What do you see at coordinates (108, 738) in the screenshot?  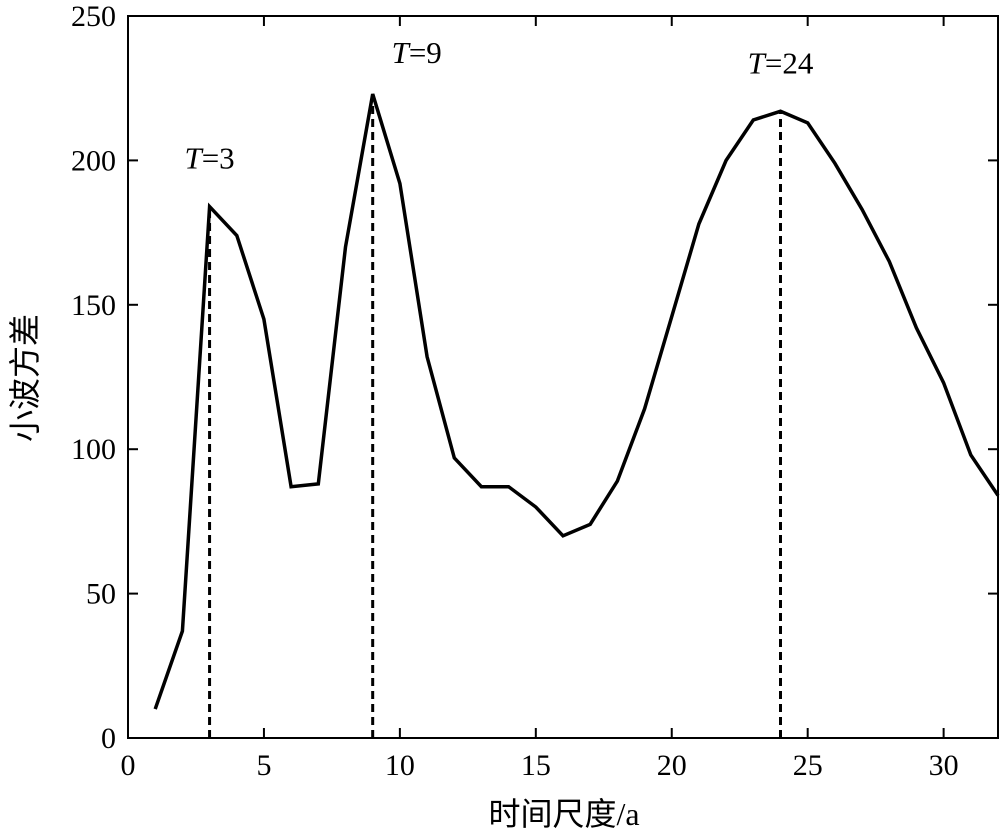 I see `y-tick-label: 0` at bounding box center [108, 738].